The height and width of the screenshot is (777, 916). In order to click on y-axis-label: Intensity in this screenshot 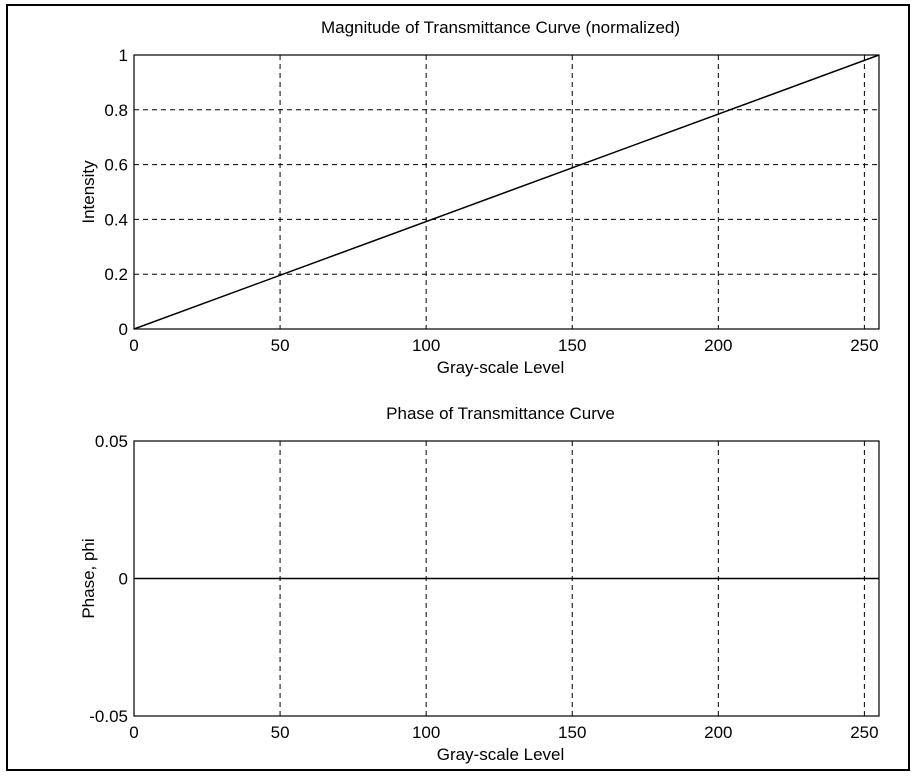, I will do `click(88, 192)`.